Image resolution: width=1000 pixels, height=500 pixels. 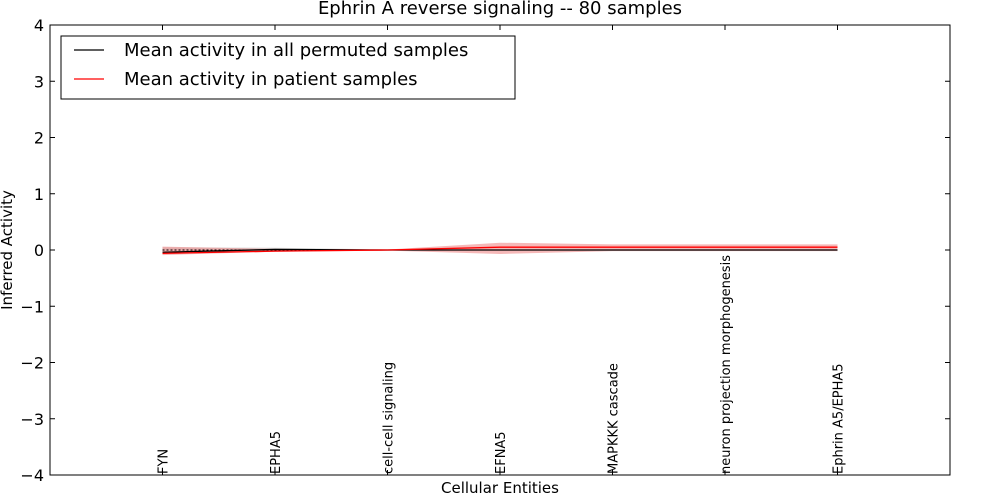 I want to click on series-lines, so click(x=500, y=250).